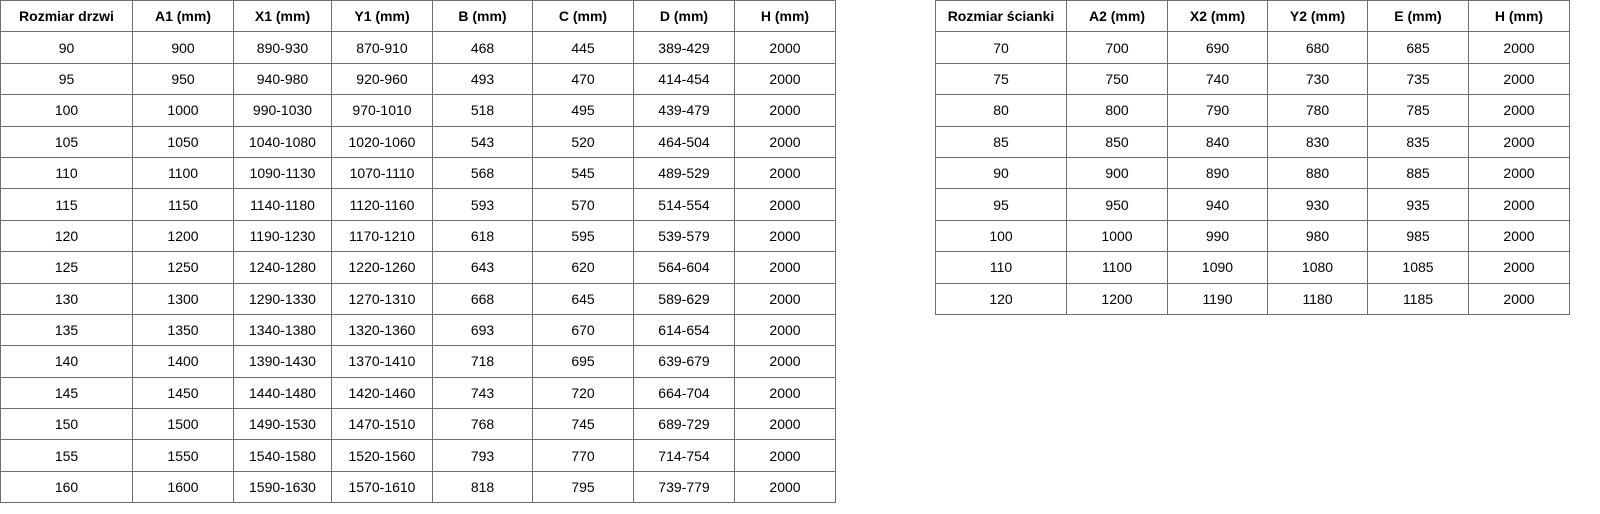 Image resolution: width=1600 pixels, height=514 pixels. I want to click on column-header: Y2 (mm), so click(1317, 16).